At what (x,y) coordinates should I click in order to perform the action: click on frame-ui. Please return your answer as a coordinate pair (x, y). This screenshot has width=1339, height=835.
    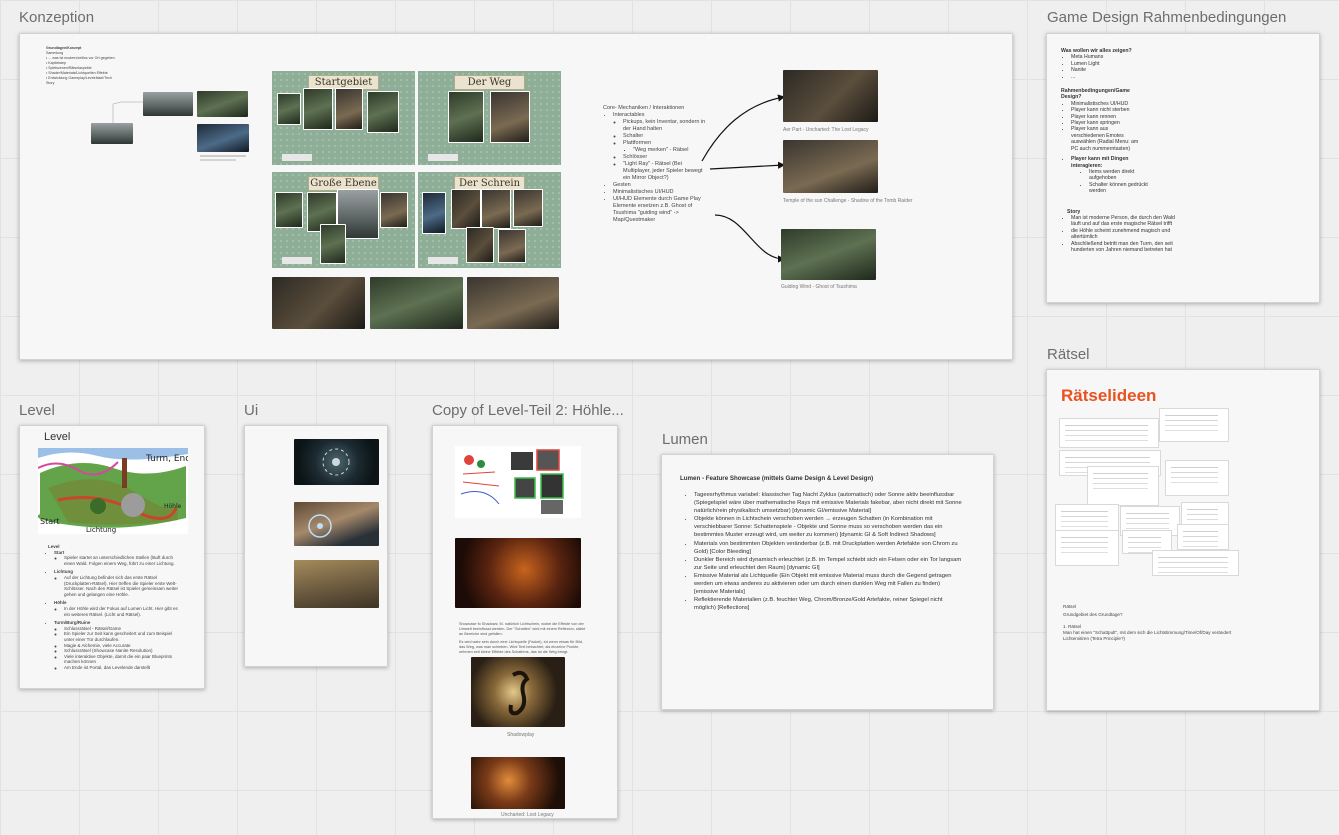
    Looking at the image, I should click on (316, 546).